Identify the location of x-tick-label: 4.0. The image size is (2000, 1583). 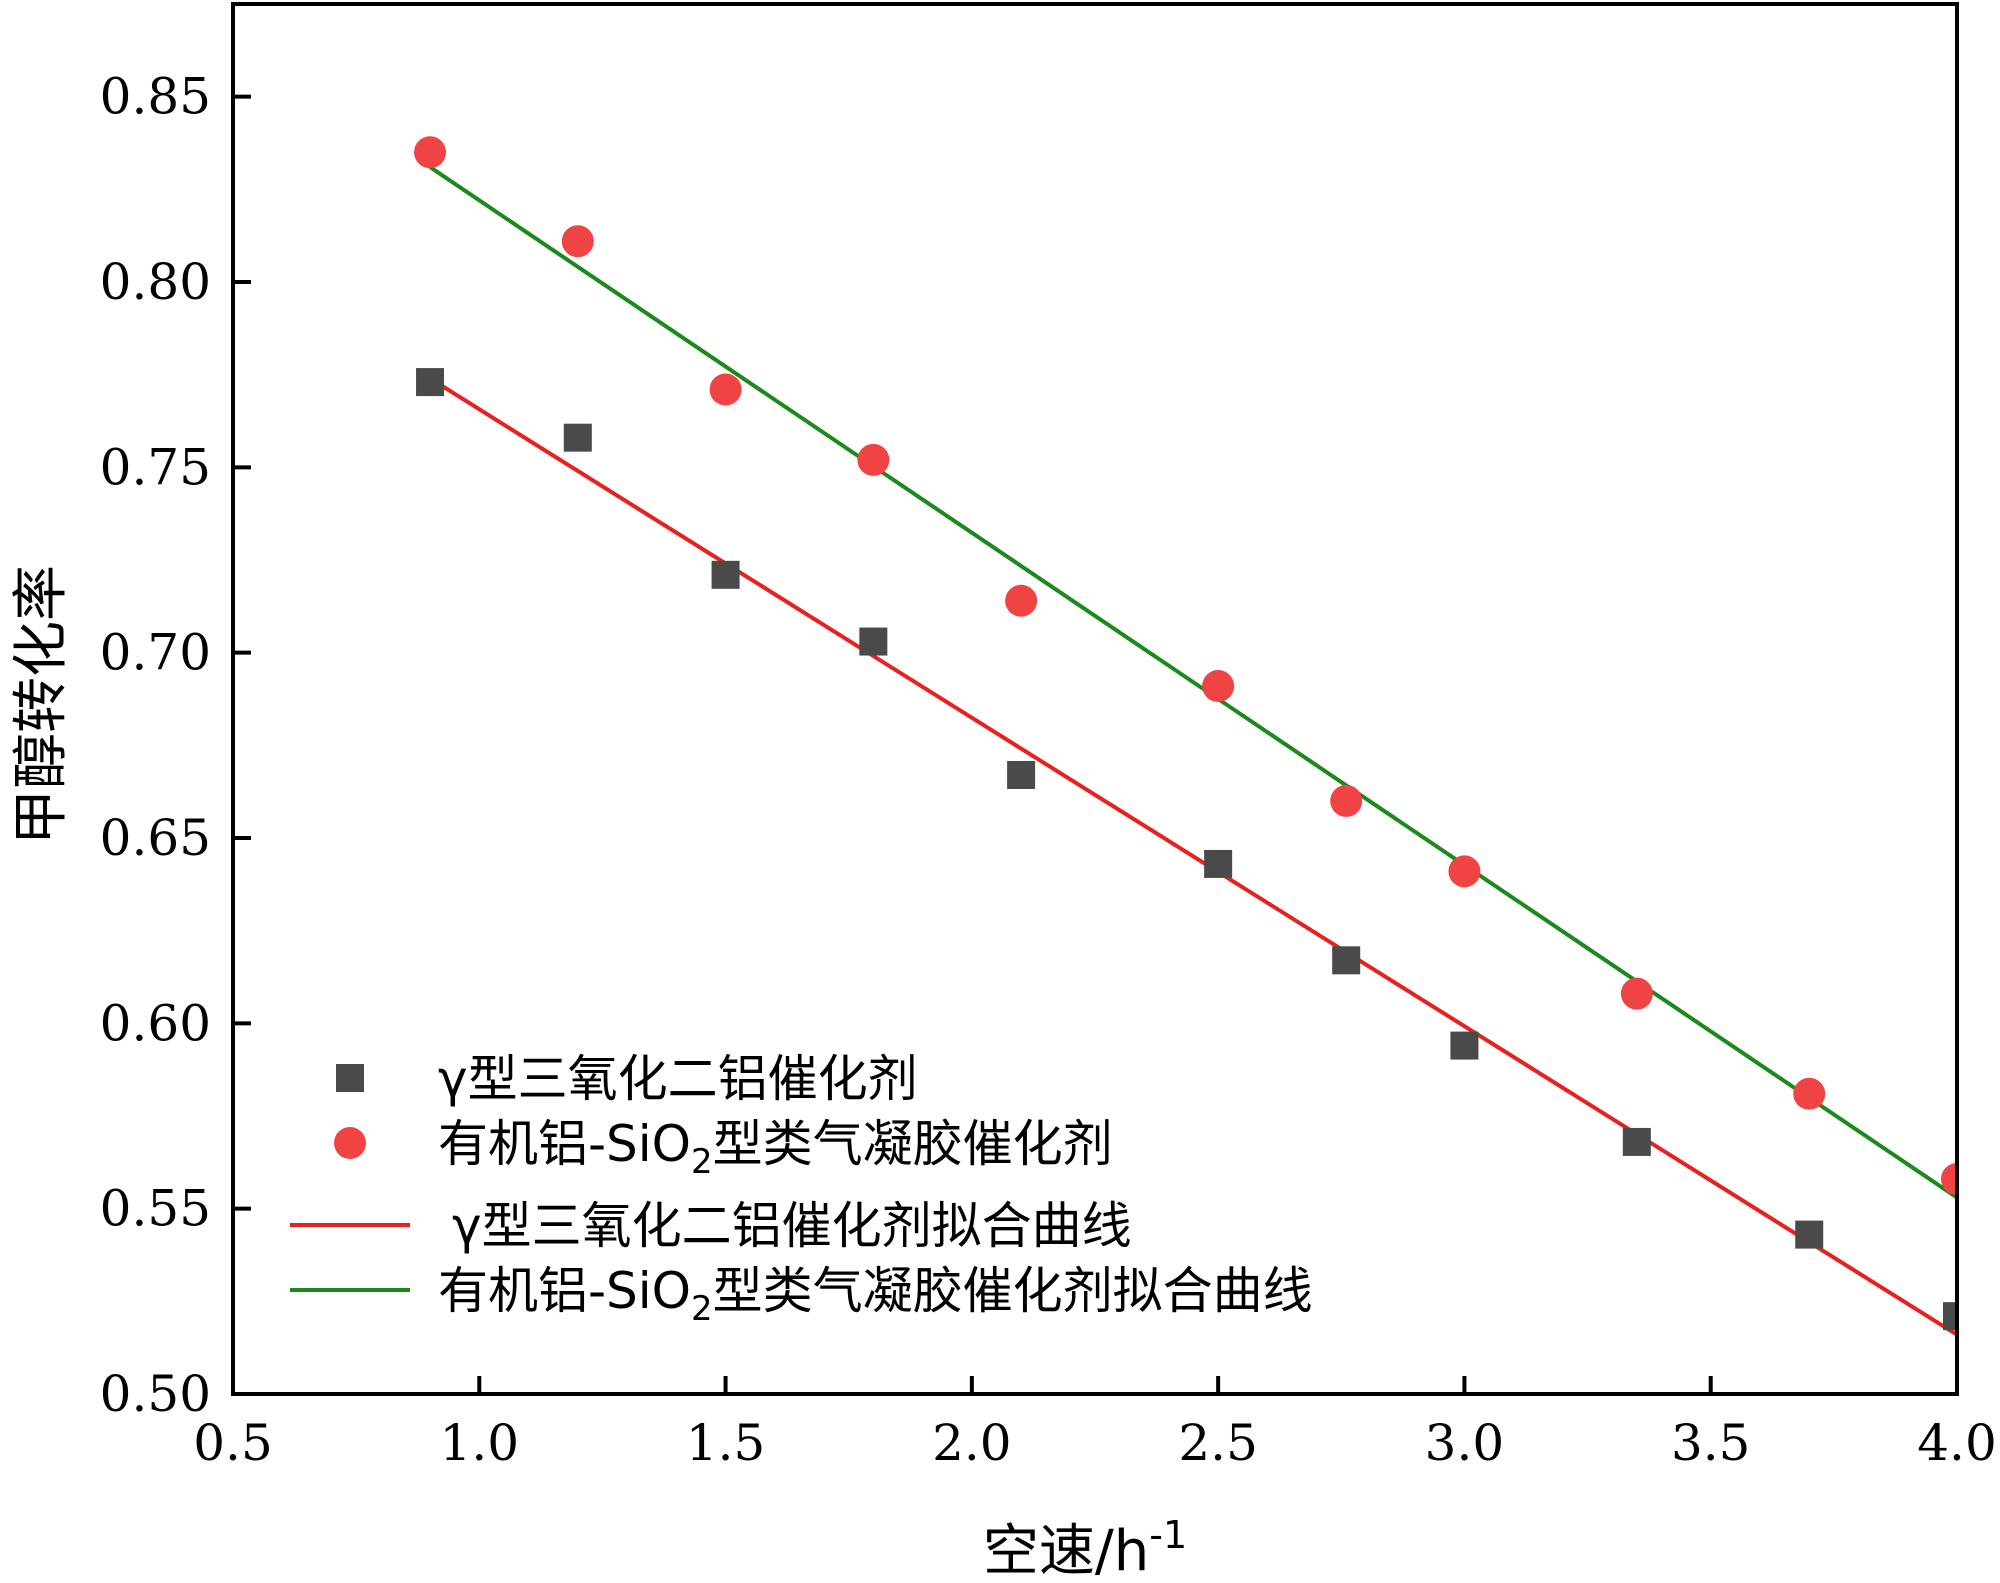
(1957, 1443).